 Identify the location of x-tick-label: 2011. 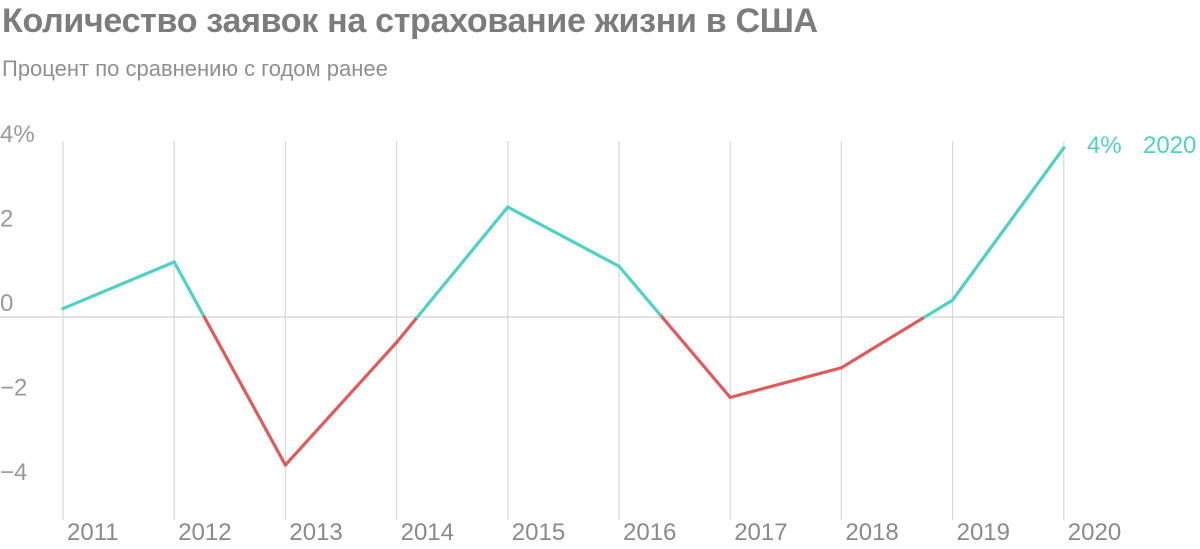
(93, 532).